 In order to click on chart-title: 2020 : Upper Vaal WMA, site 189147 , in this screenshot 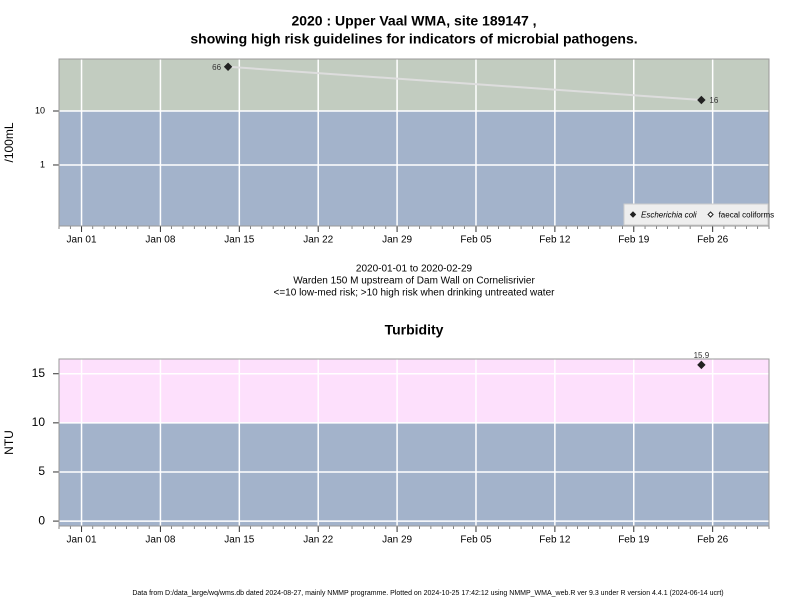, I will do `click(413, 21)`.